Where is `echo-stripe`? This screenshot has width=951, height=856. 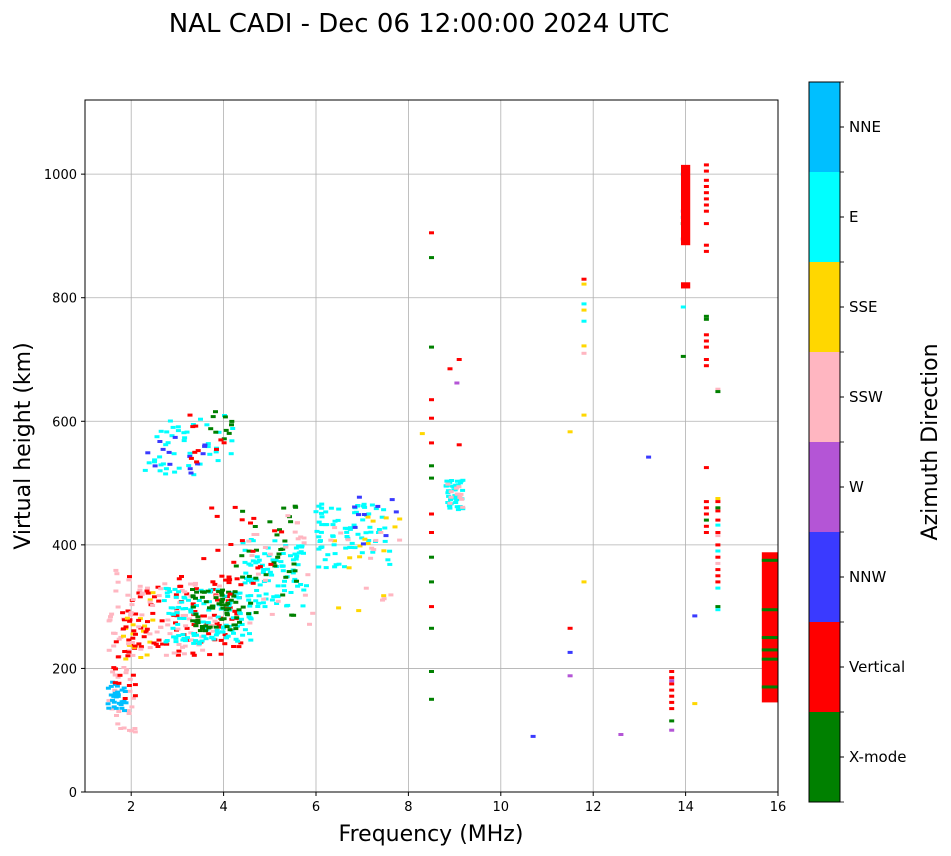 echo-stripe is located at coordinates (769, 610).